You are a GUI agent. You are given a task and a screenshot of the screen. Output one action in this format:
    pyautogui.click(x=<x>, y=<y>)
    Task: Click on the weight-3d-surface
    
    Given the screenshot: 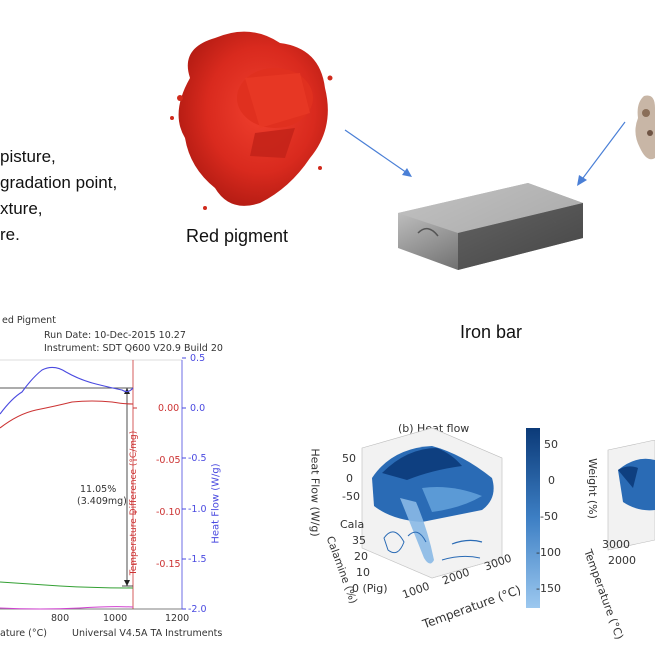 What is the action you would take?
    pyautogui.click(x=631, y=495)
    